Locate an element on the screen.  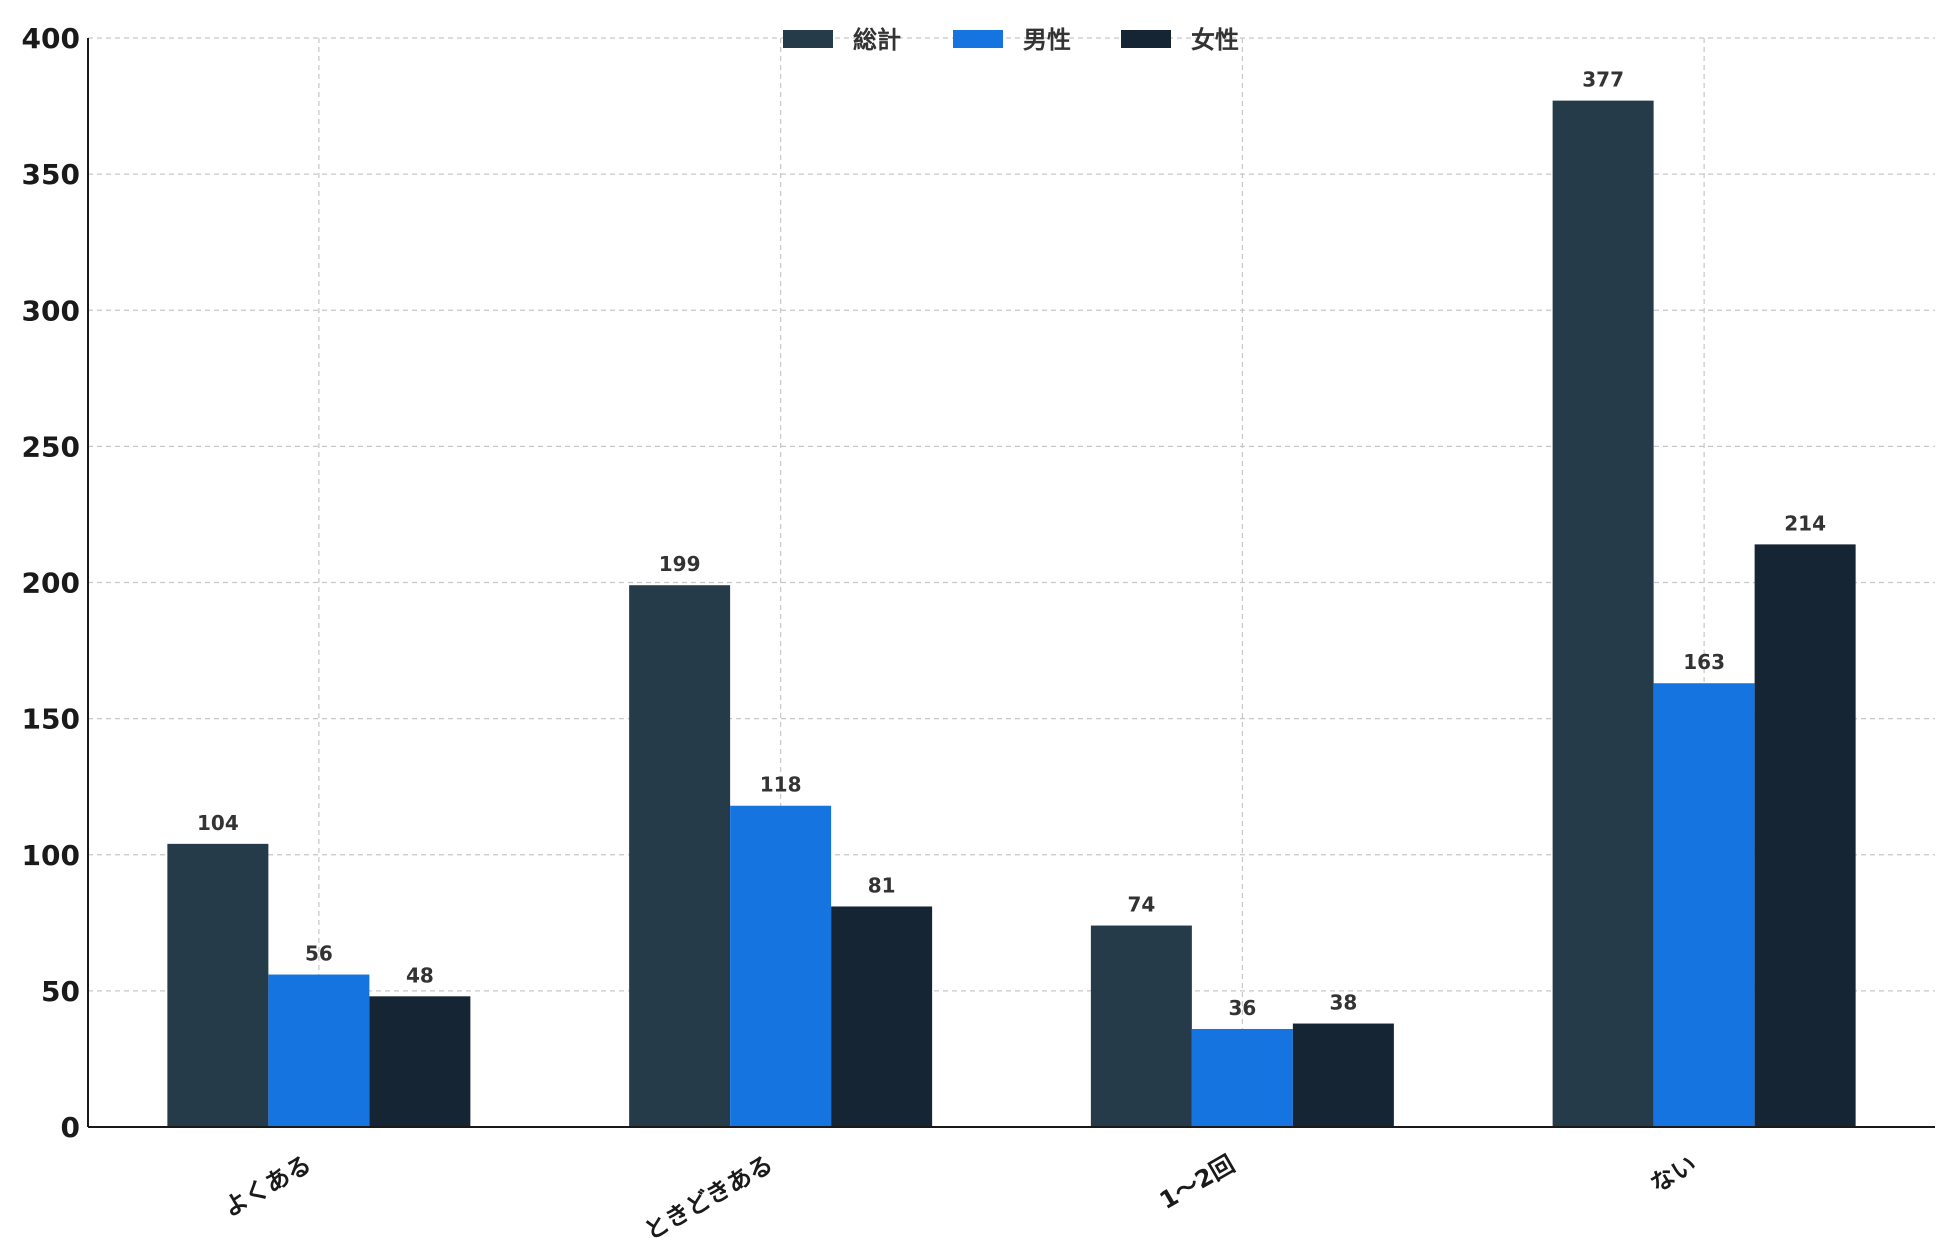
x-tick-label: 1〜2回 is located at coordinates (1197, 1182).